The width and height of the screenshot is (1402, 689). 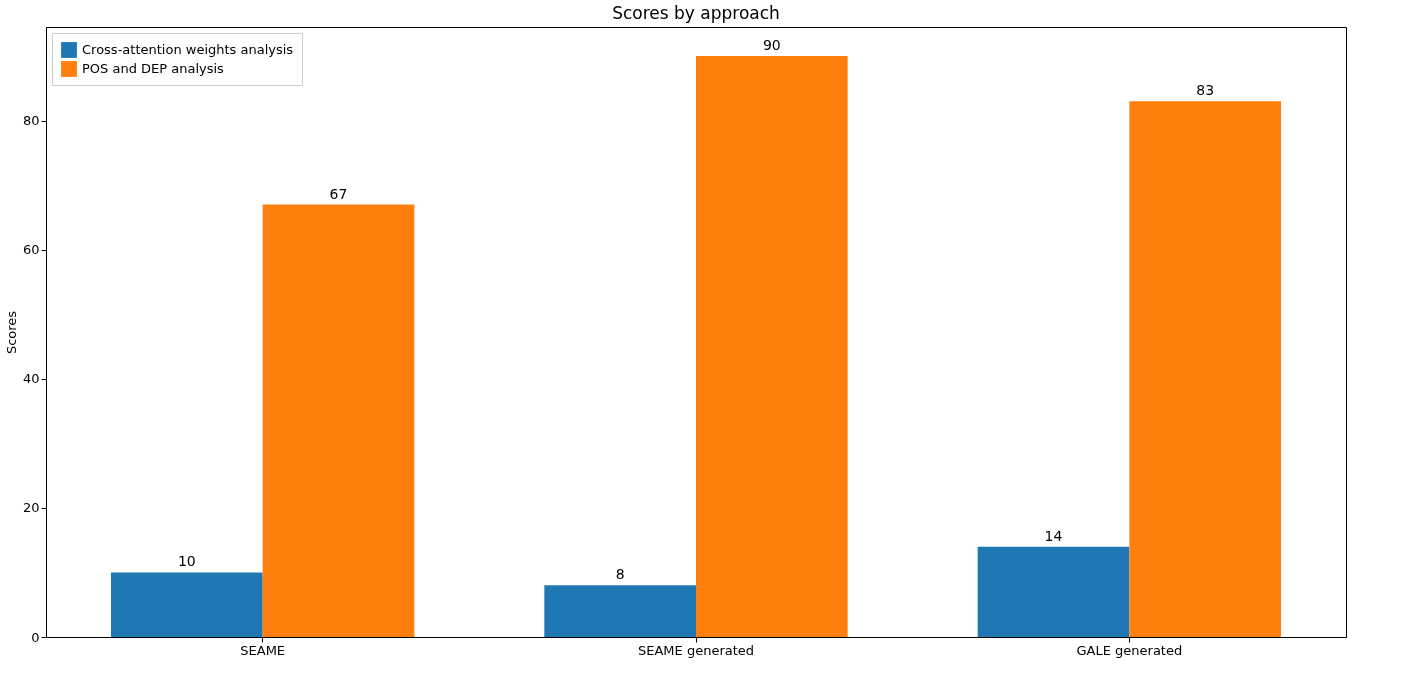 I want to click on y-tick-label: 20, so click(x=31, y=508).